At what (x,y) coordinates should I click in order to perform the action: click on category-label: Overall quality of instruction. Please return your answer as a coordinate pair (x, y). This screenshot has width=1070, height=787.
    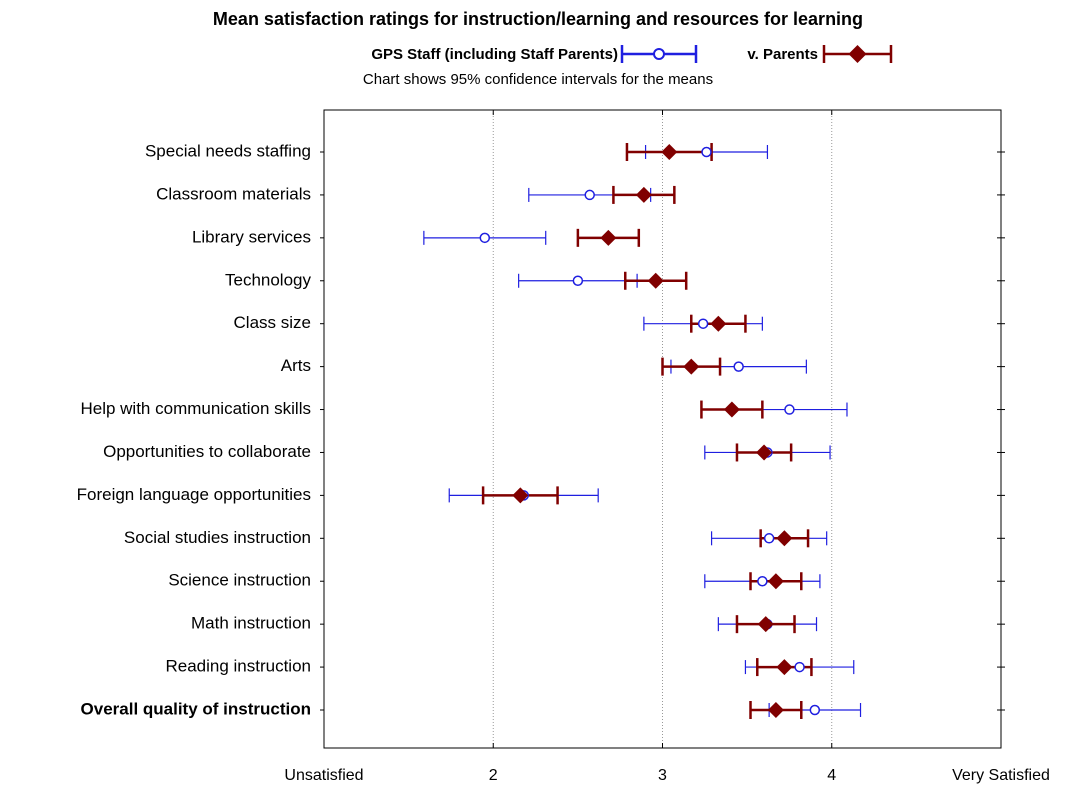
    Looking at the image, I should click on (196, 708).